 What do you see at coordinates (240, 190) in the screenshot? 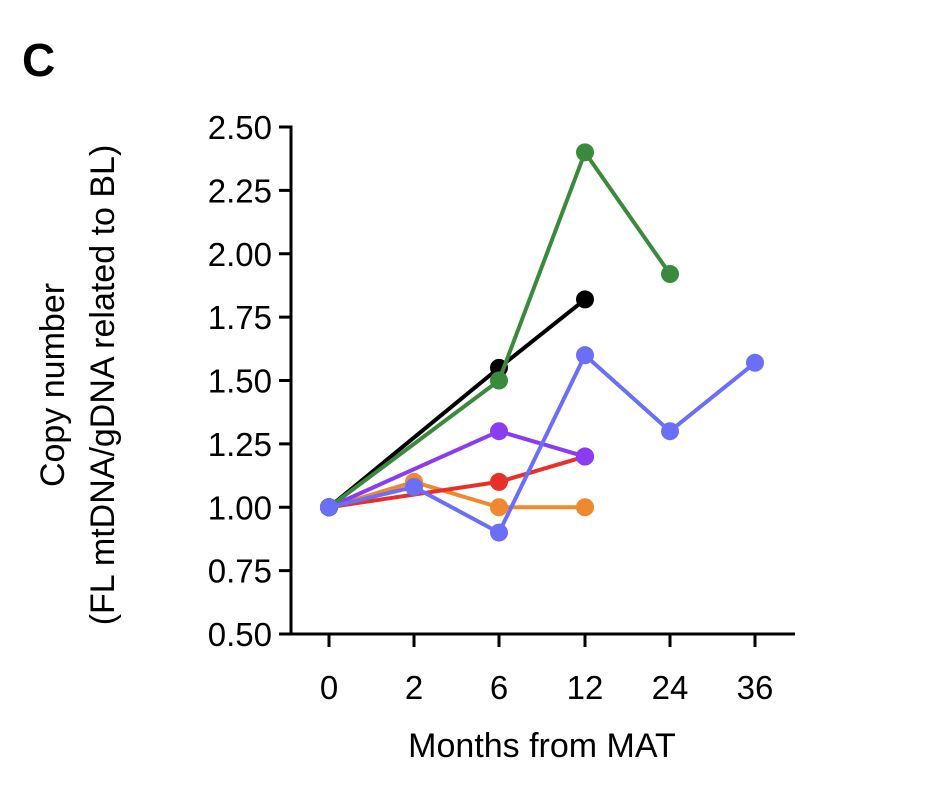
I see `y-tick-label: 2.25` at bounding box center [240, 190].